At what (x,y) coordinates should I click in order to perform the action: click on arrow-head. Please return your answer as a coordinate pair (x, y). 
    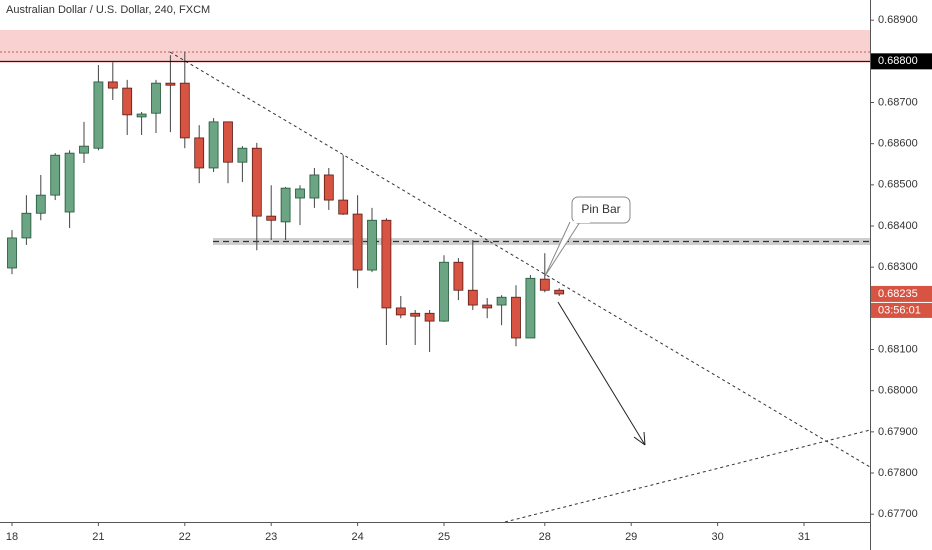
    Looking at the image, I should click on (639, 438).